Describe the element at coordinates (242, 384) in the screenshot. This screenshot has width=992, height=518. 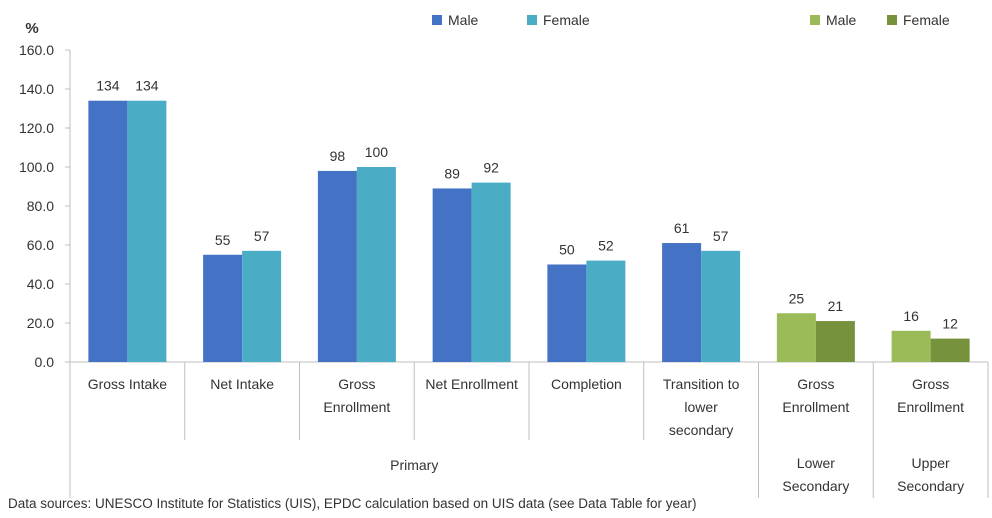
I see `x-tick-label: Net Intake` at that location.